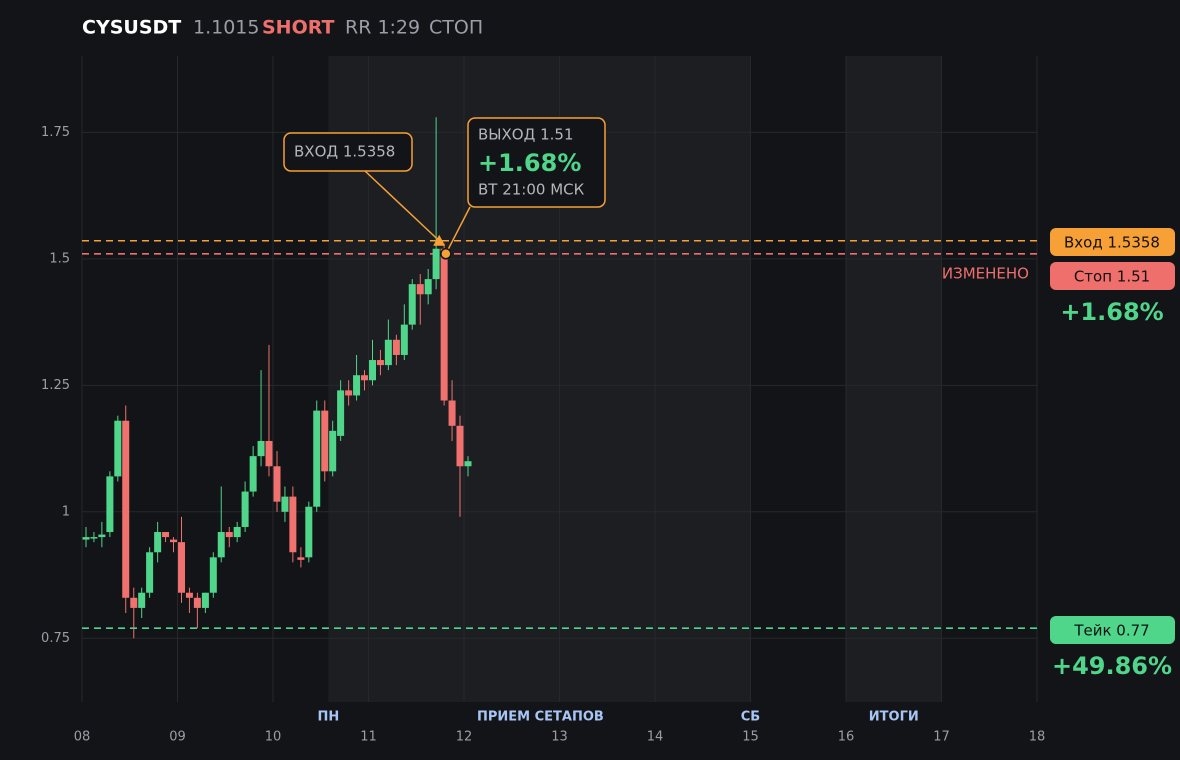  Describe the element at coordinates (344, 152) in the screenshot. I see `annotation-text: ВХОД 1.5358` at that location.